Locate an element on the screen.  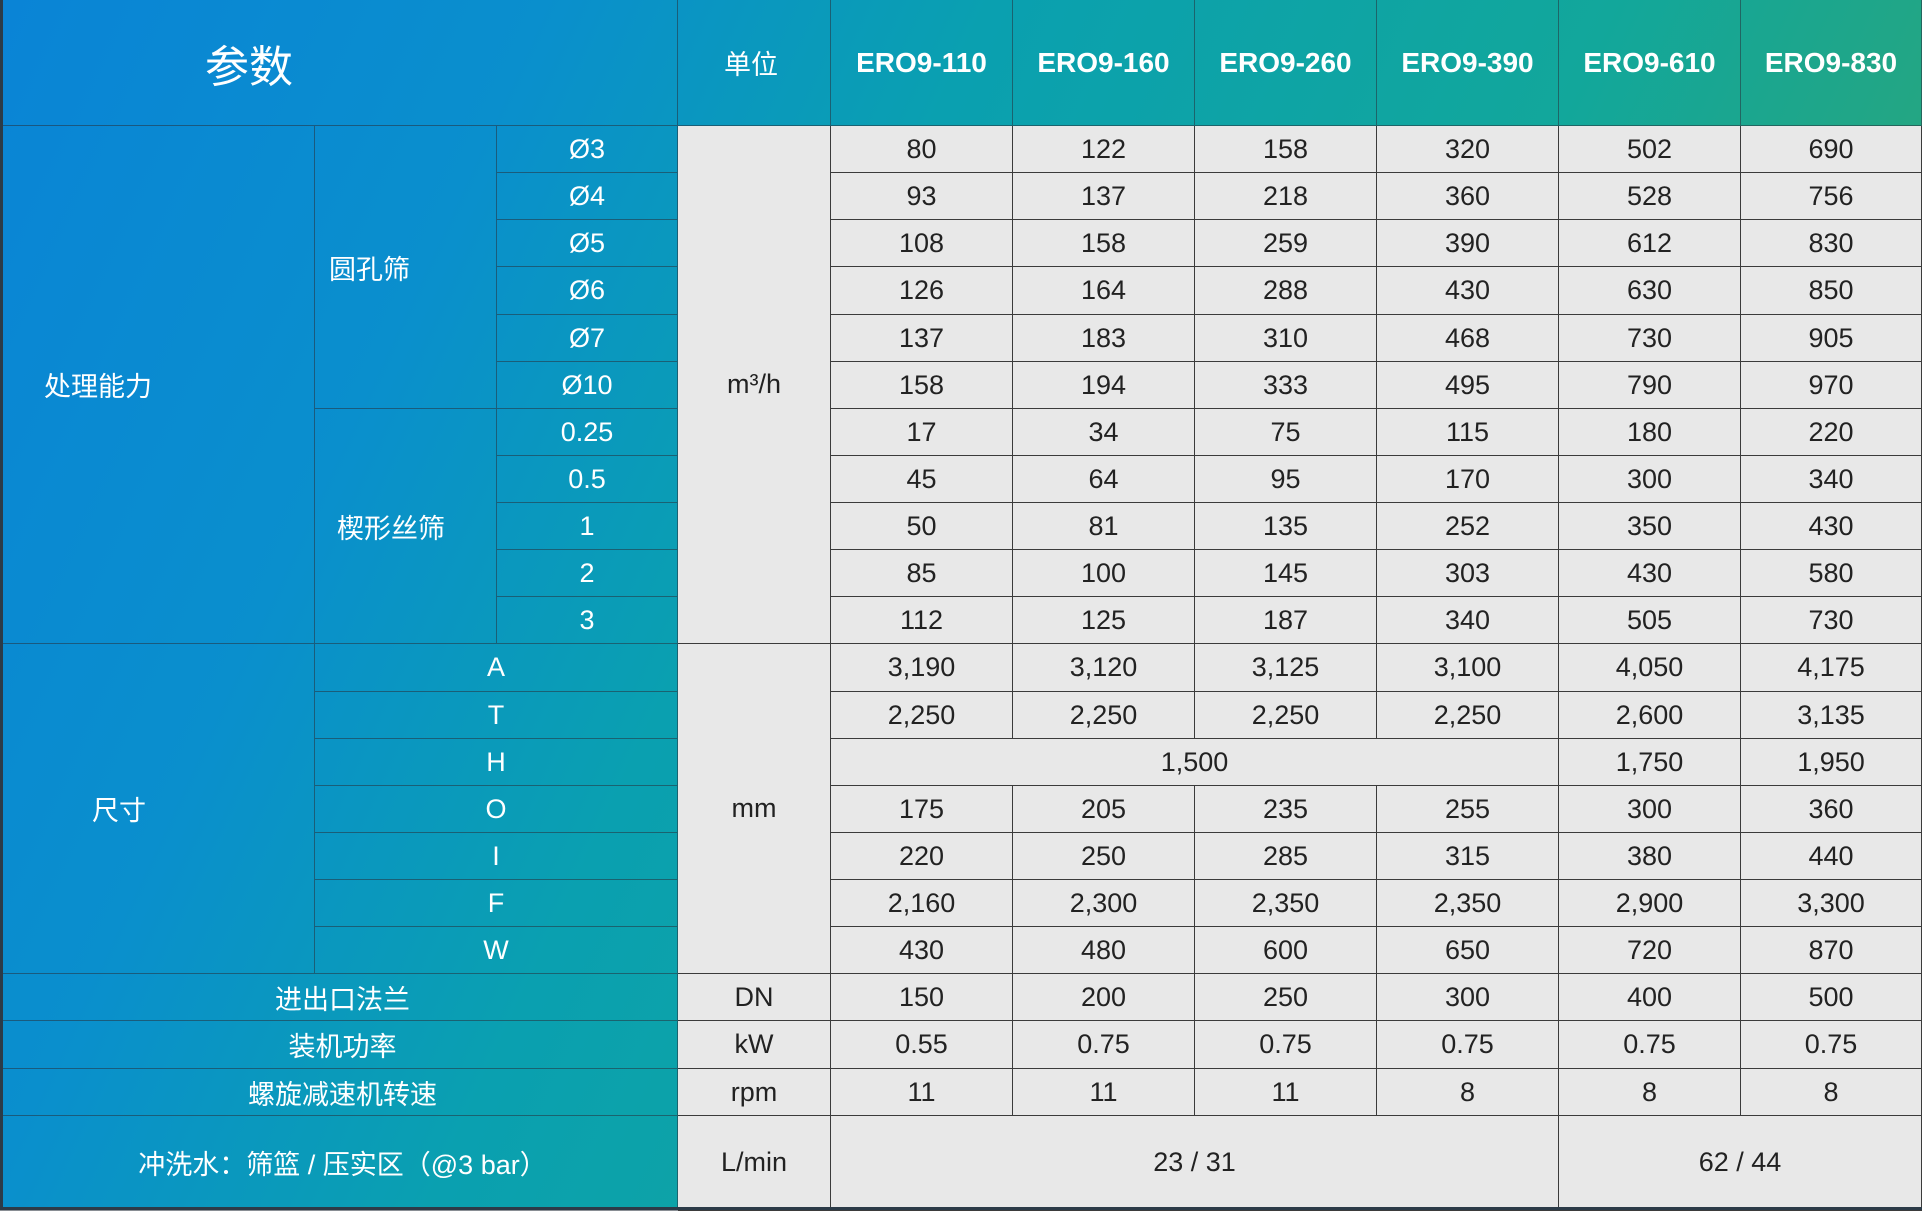
spec-label: 进出口法兰 is located at coordinates (339, 997).